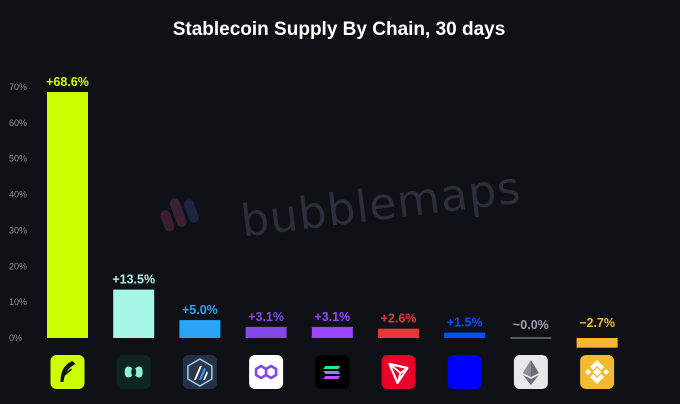  I want to click on robinhood-feather-icon, so click(67, 372).